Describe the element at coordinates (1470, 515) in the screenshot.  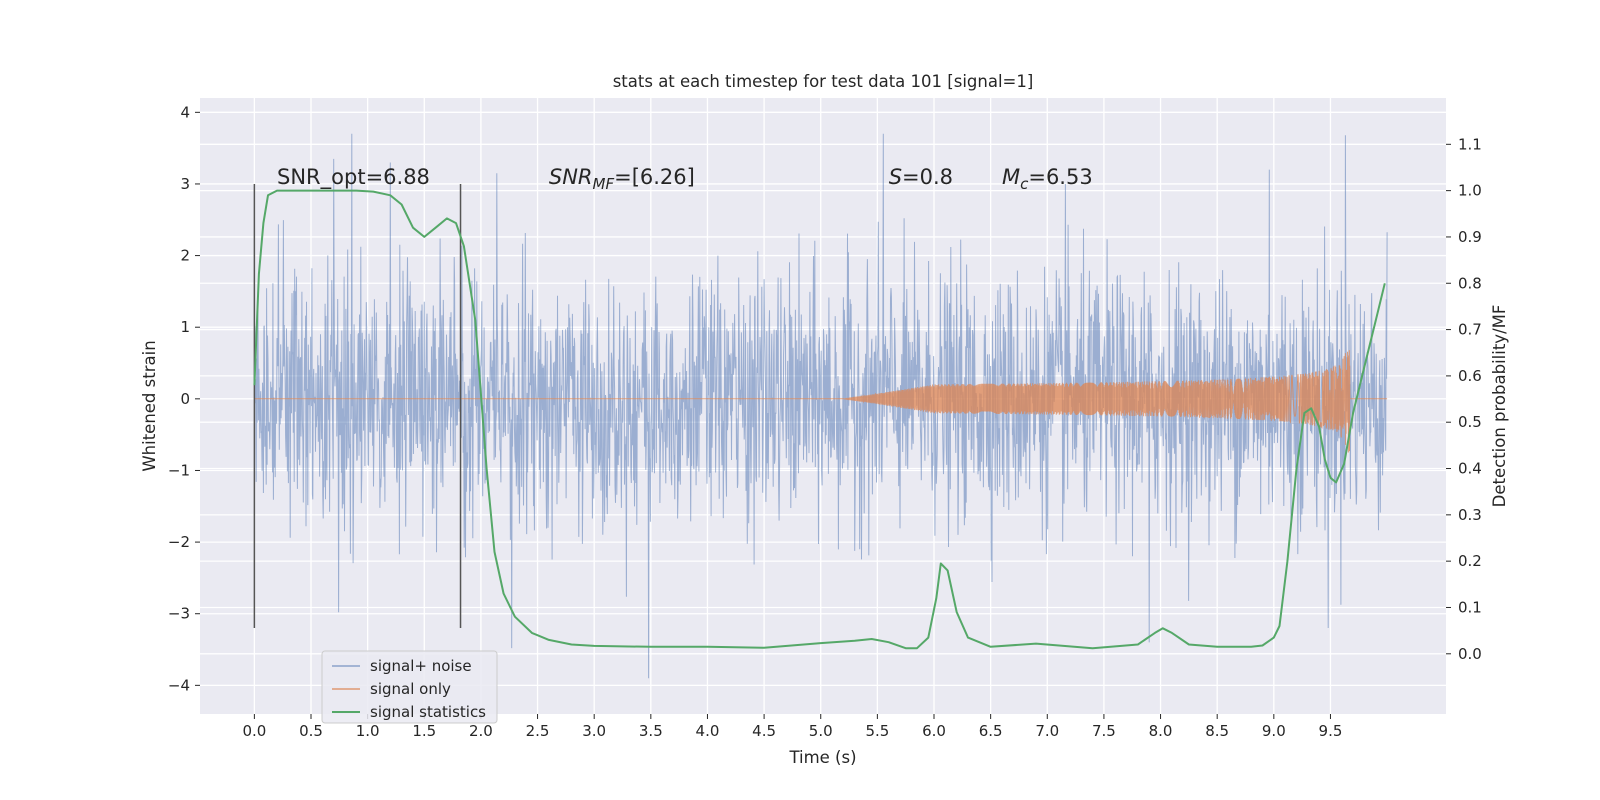
I see `y-right-tick-label: 0.3` at that location.